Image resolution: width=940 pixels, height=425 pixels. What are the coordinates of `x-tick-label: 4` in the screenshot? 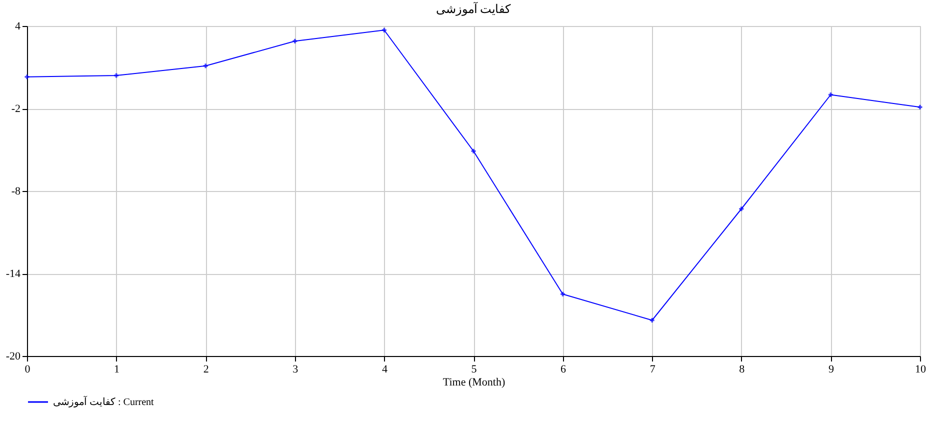 It's located at (385, 370).